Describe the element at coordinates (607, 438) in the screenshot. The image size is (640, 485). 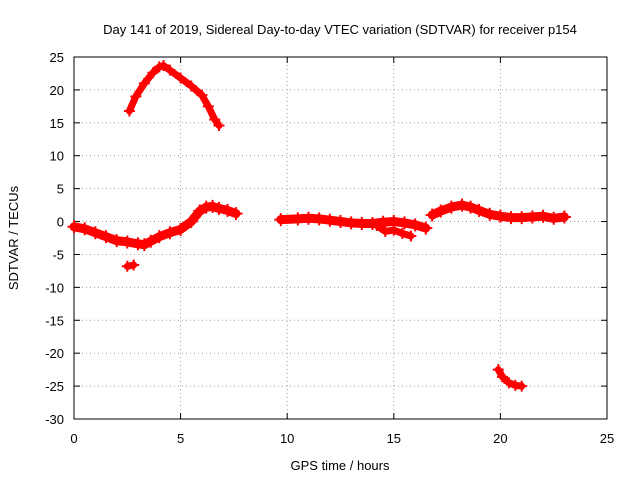
I see `x-tick-label: 25` at that location.